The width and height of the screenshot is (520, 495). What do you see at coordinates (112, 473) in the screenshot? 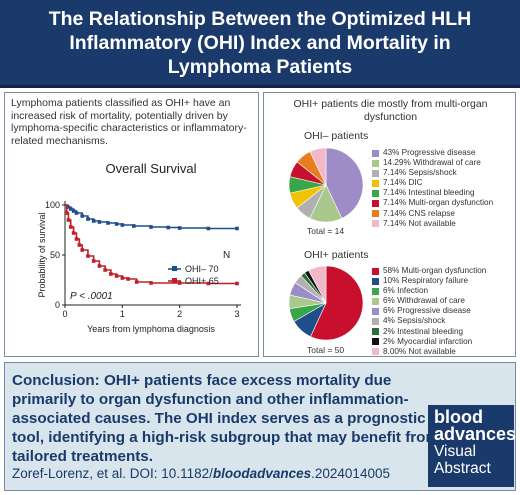
I see `citation-prefix: Zoref-Lorenz, et al. DOI: 10.1182/` at bounding box center [112, 473].